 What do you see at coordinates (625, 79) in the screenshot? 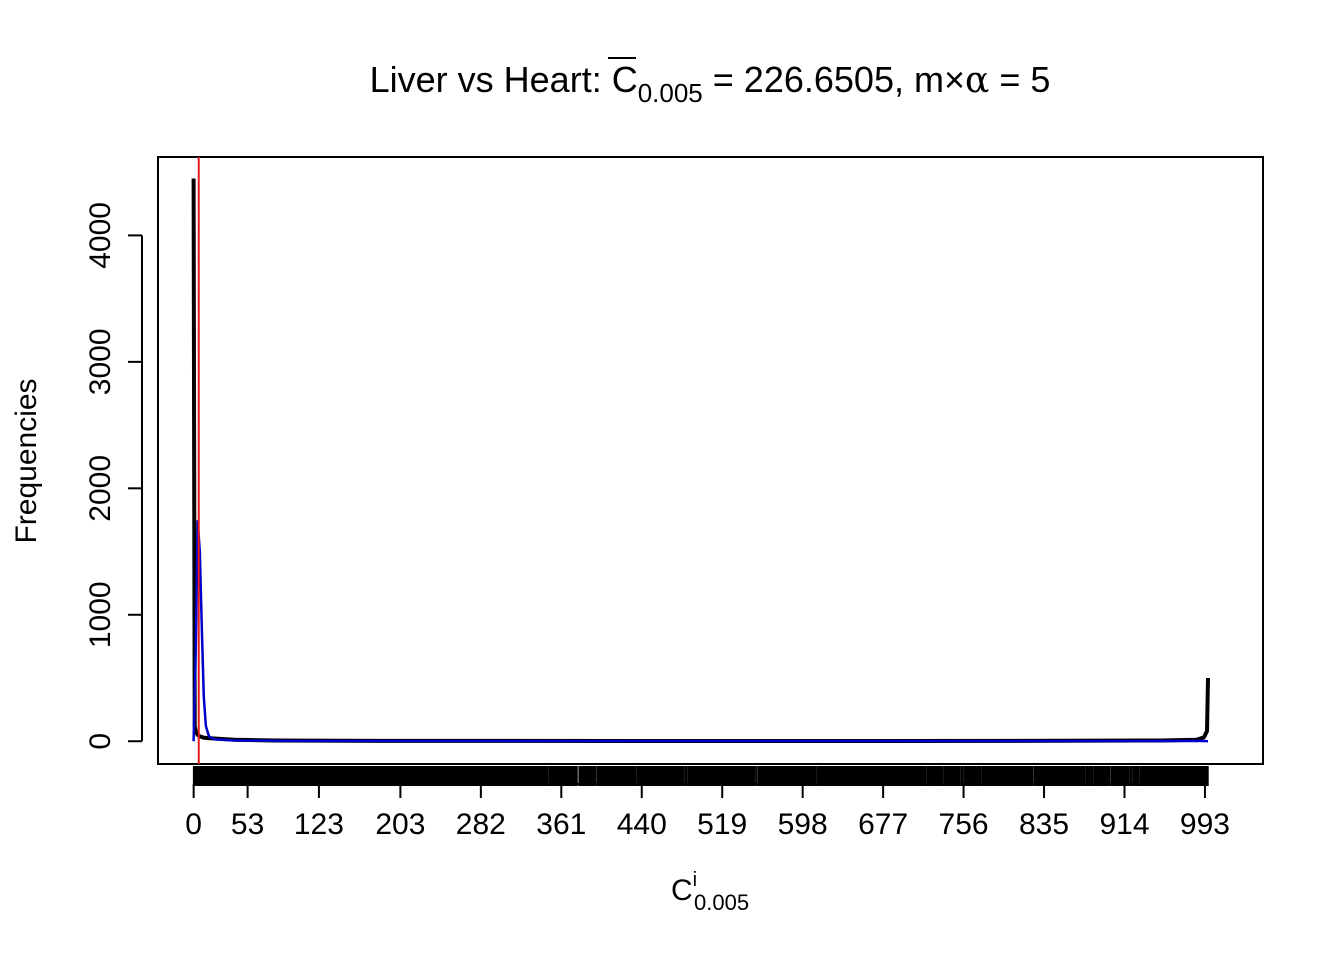
I see `title-cbar-symbol: C` at bounding box center [625, 79].